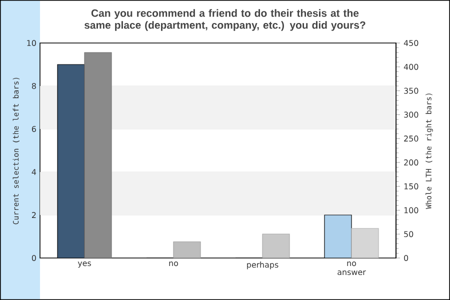  What do you see at coordinates (225, 20) in the screenshot?
I see `chart-title: Can you recommend a friend to do their thesis at the same place (department, company, etc.) you did yours?` at bounding box center [225, 20].